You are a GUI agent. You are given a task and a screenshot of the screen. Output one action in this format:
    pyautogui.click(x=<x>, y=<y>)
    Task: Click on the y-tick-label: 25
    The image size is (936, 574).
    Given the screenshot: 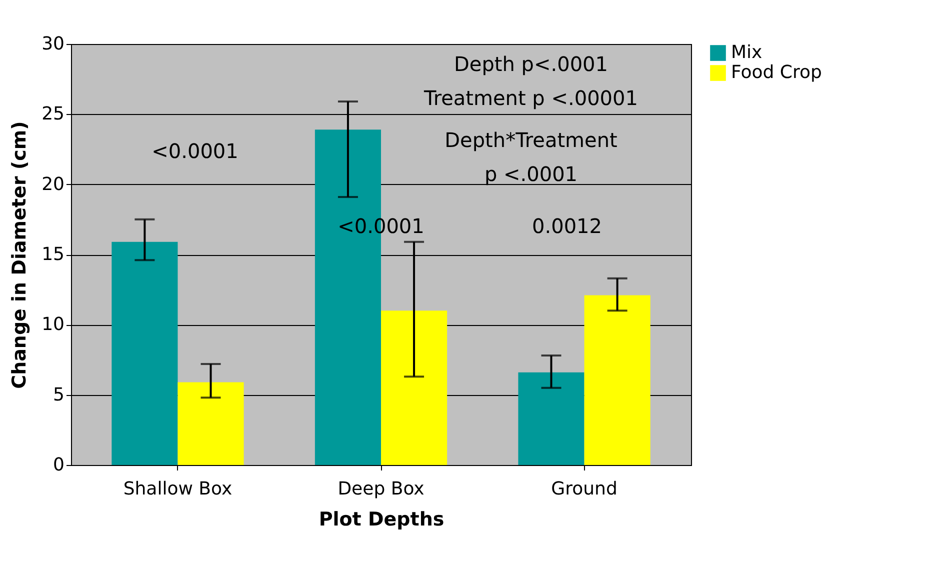 What is the action you would take?
    pyautogui.click(x=53, y=114)
    